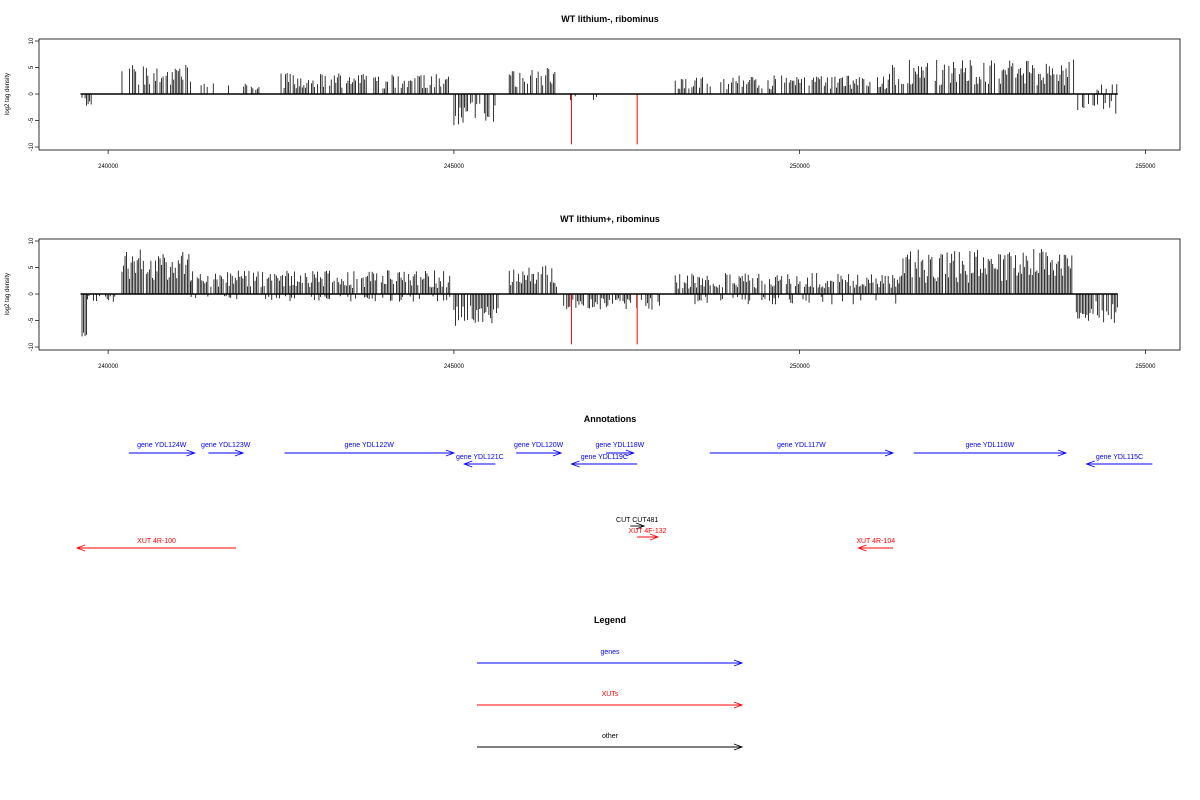  Describe the element at coordinates (875, 541) in the screenshot. I see `feature-label: XUT 4R-104` at that location.